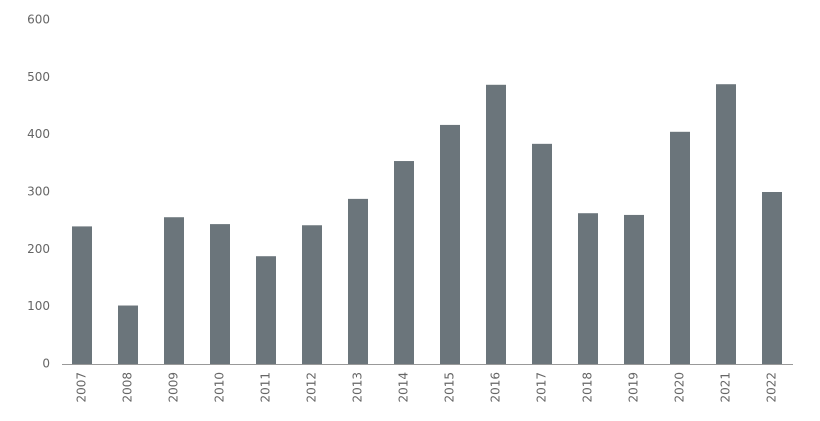 The image size is (820, 421). What do you see at coordinates (174, 387) in the screenshot?
I see `x-tick-label: 2009` at bounding box center [174, 387].